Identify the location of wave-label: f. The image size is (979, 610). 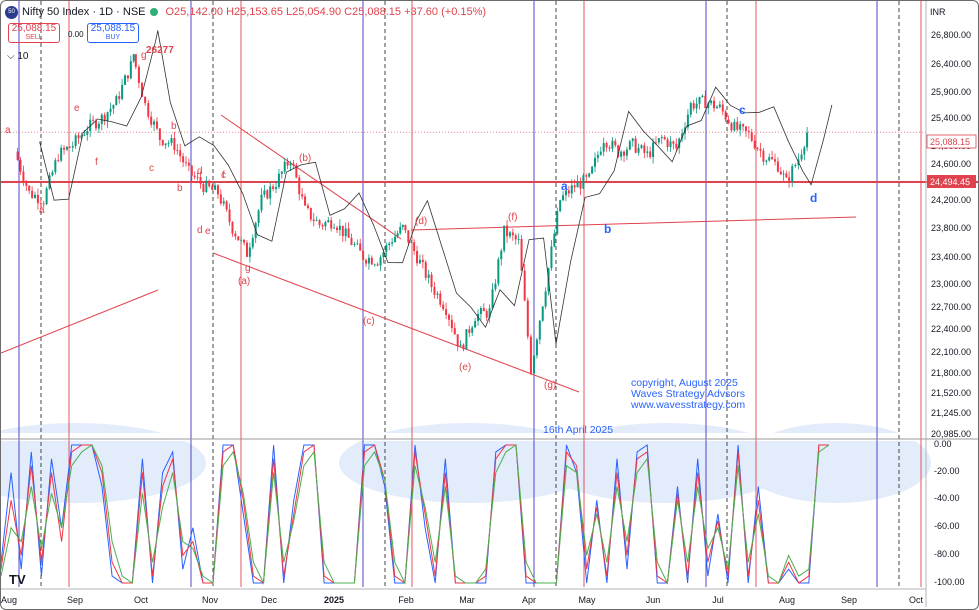
(223, 175).